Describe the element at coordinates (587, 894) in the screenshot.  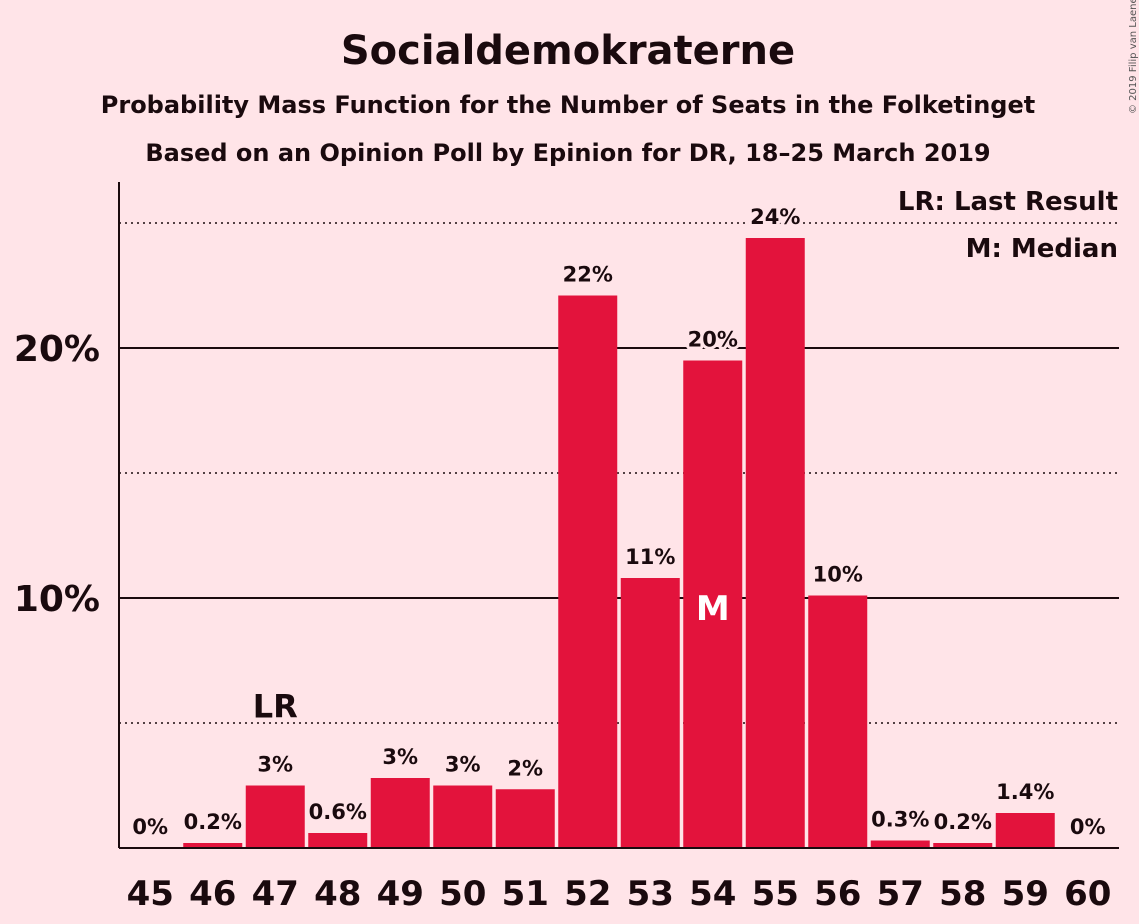
I see `x-tick-label: 52` at that location.